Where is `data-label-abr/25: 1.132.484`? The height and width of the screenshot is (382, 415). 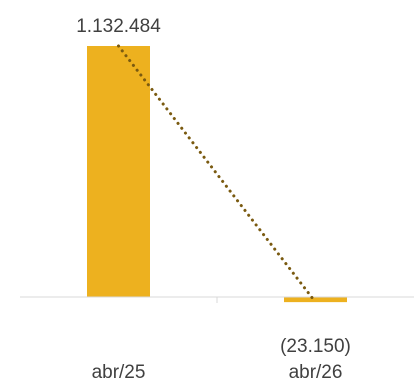 data-label-abr/25: 1.132.484 is located at coordinates (118, 26).